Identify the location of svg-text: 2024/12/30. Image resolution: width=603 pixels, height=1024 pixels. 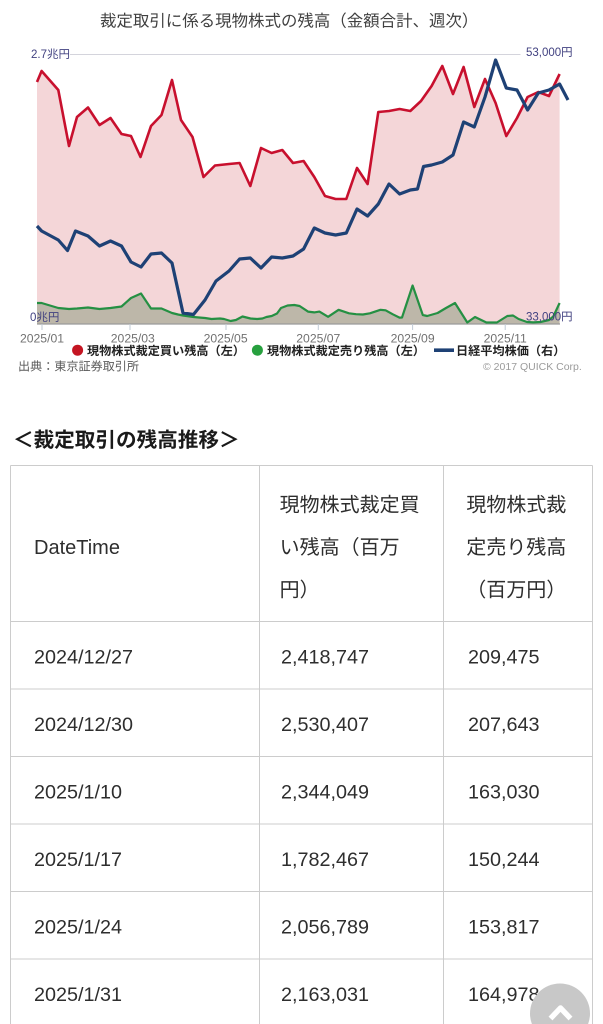
(83, 725).